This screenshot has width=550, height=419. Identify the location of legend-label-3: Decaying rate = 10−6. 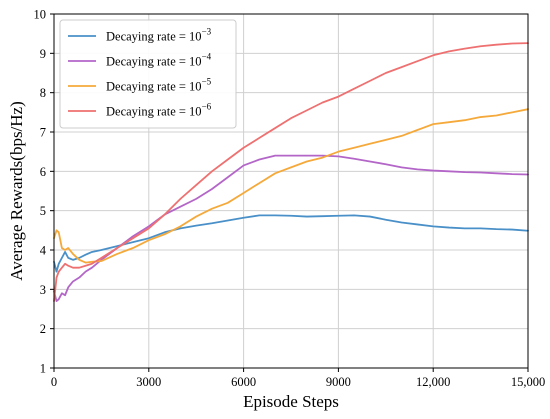
(159, 110).